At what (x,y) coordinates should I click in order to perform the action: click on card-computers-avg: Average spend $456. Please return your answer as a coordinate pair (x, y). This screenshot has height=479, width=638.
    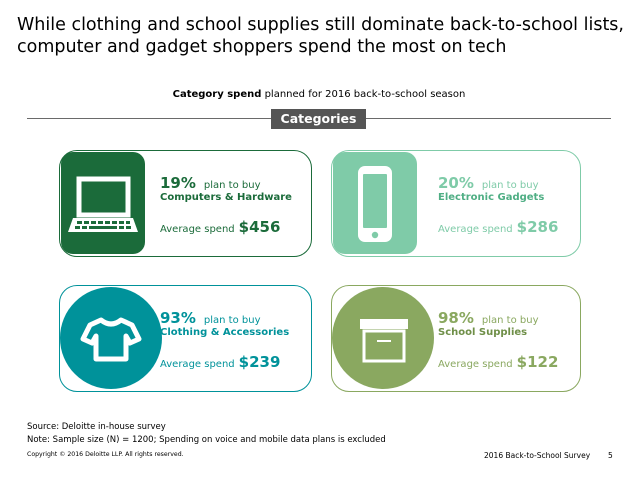
    Looking at the image, I should click on (220, 227).